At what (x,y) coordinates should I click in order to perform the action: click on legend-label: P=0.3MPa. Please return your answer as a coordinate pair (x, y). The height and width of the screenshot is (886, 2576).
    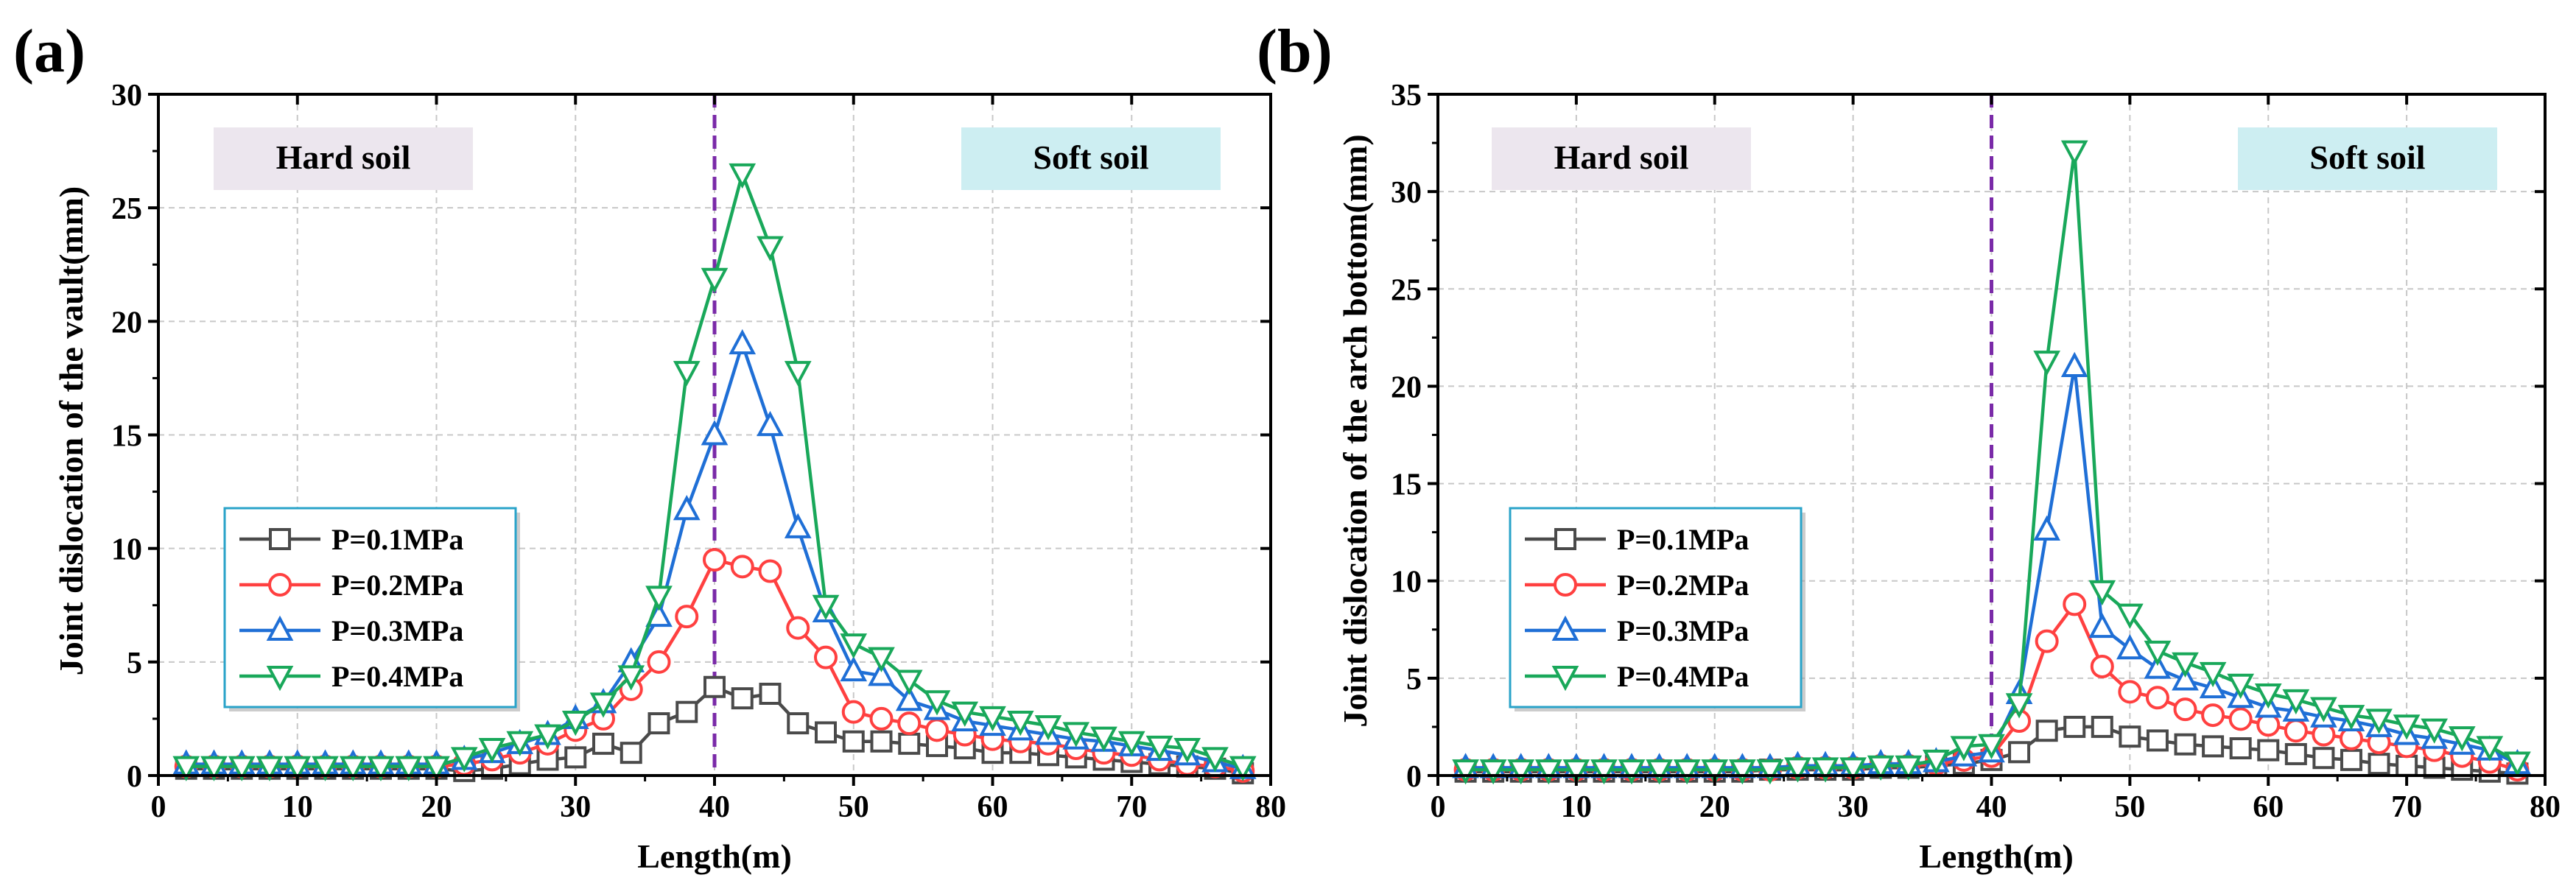
    Looking at the image, I should click on (397, 630).